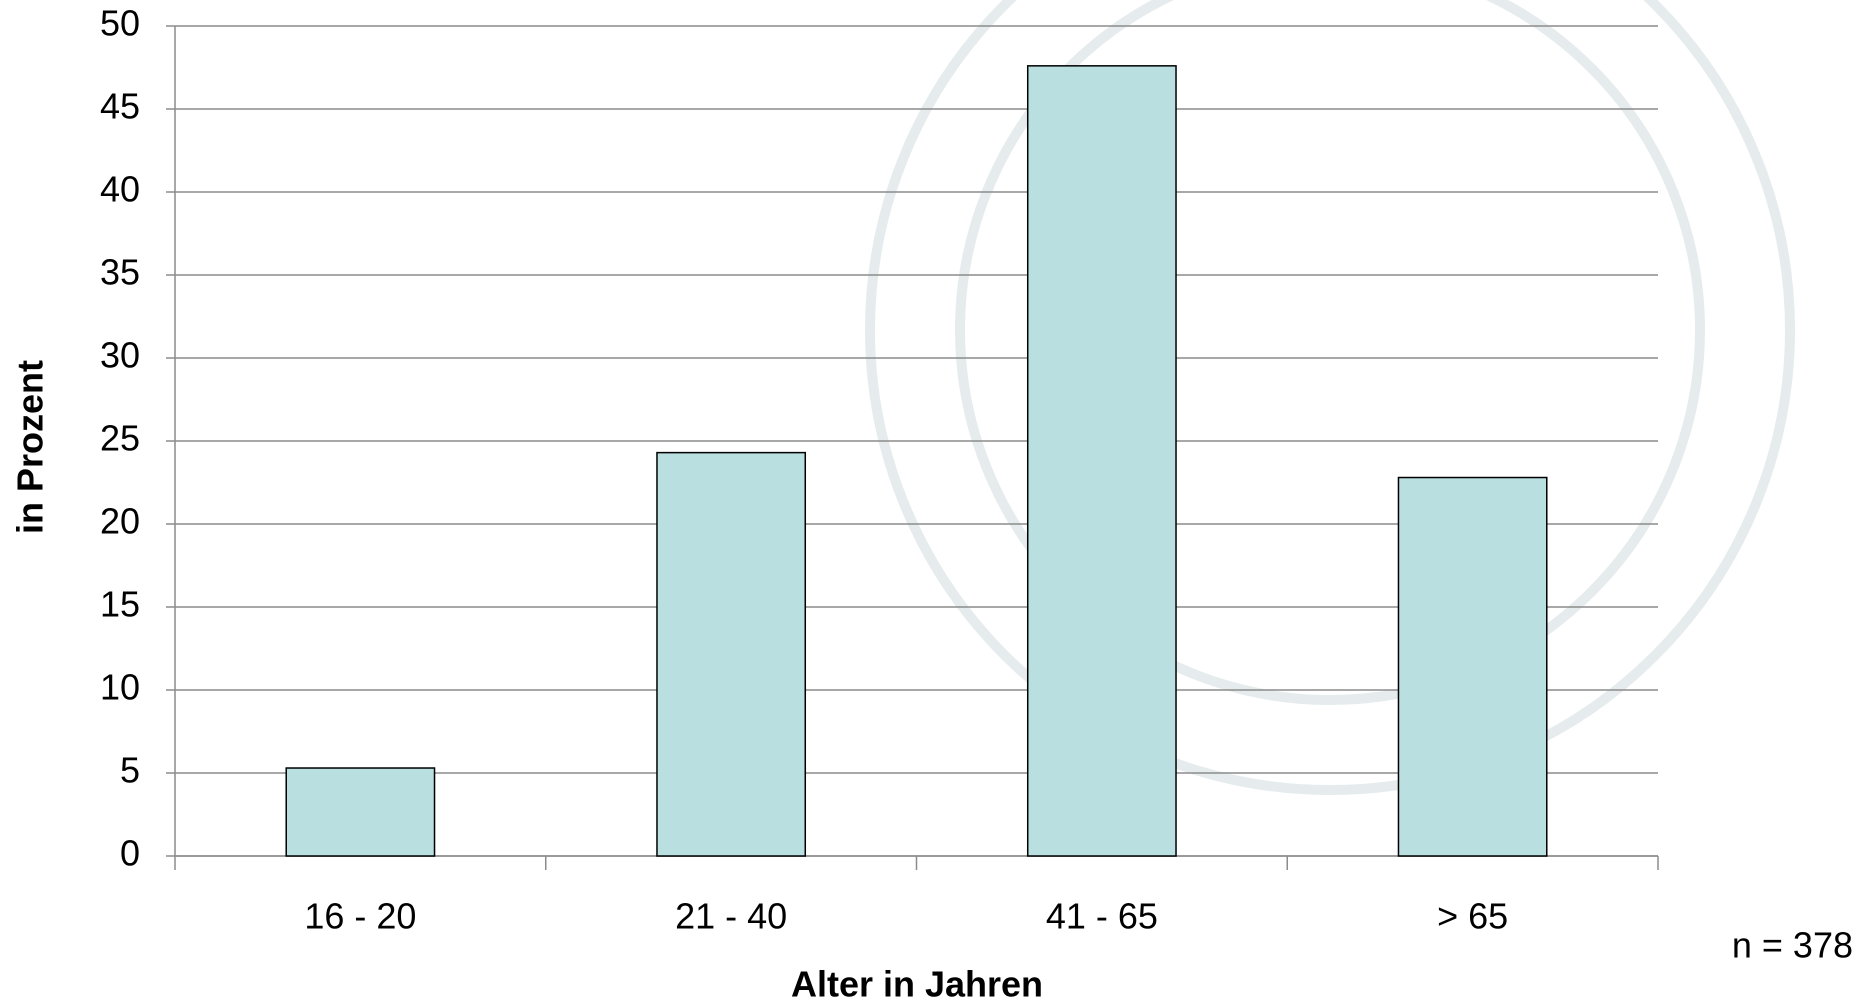 The width and height of the screenshot is (1869, 1006). I want to click on x-tick-label: 21 - 40, so click(731, 916).